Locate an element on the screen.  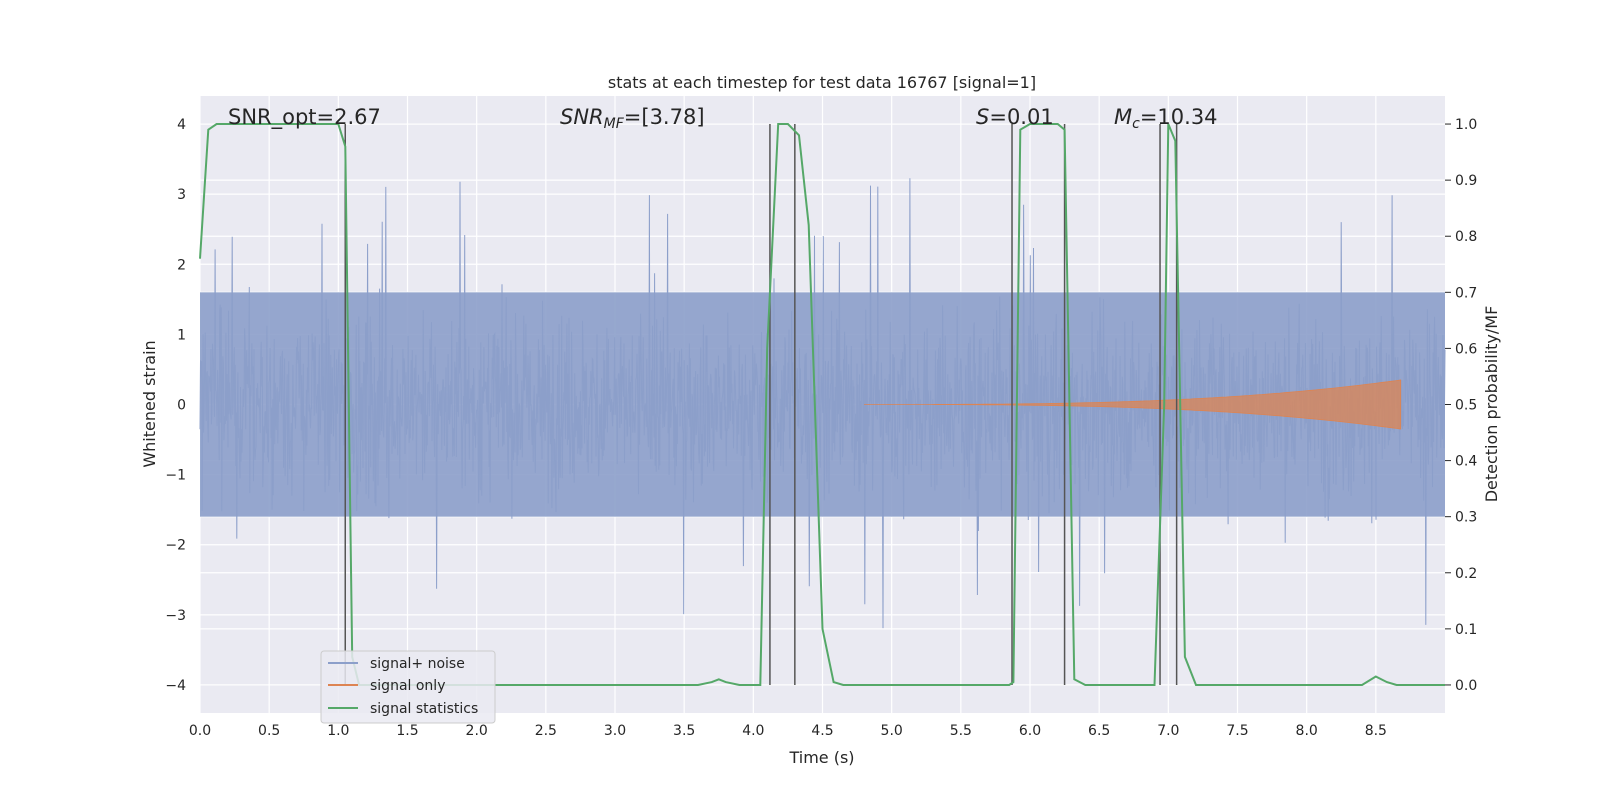
x-tick-label: 6.5 is located at coordinates (1099, 731).